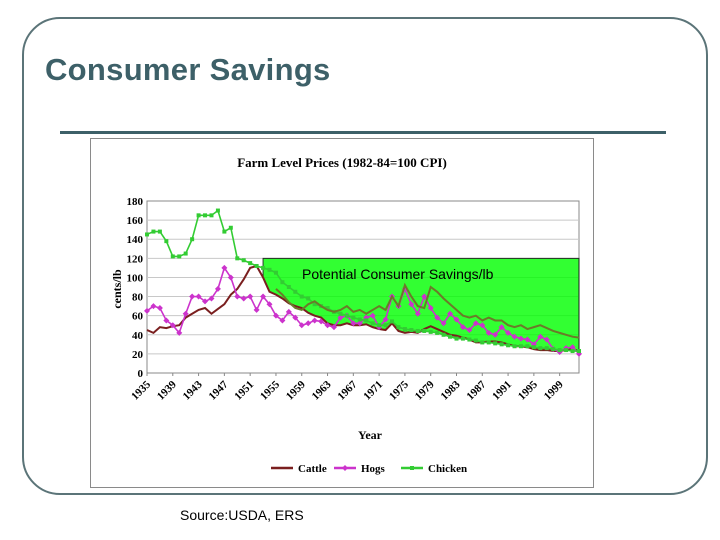  I want to click on title-rule, so click(363, 132).